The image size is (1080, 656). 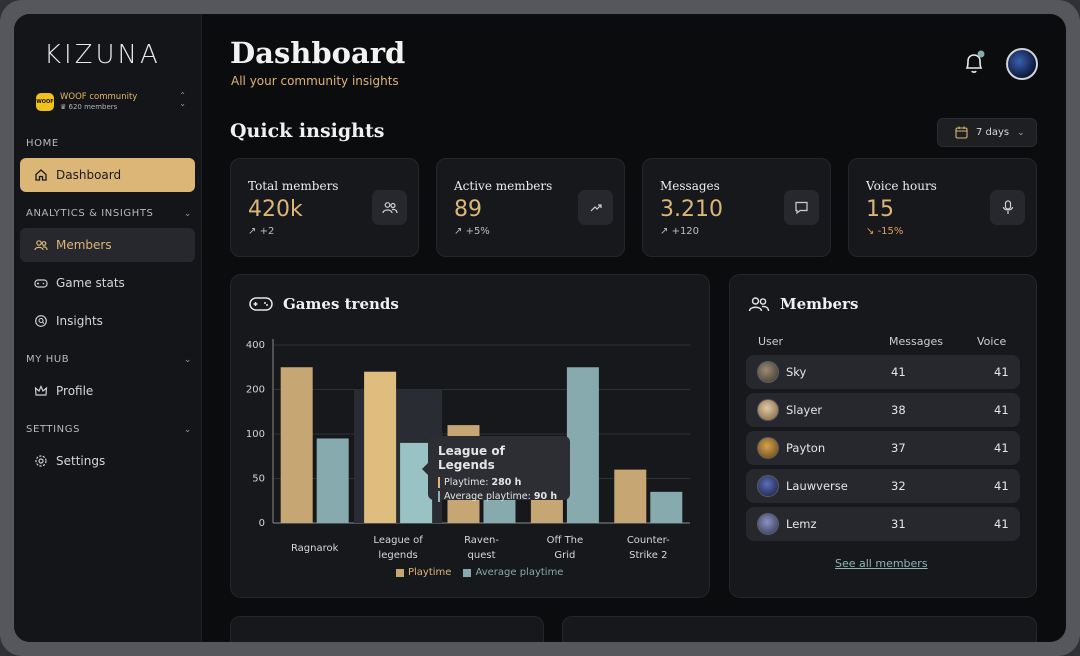 What do you see at coordinates (262, 523) in the screenshot?
I see `y-tick-label: 0` at bounding box center [262, 523].